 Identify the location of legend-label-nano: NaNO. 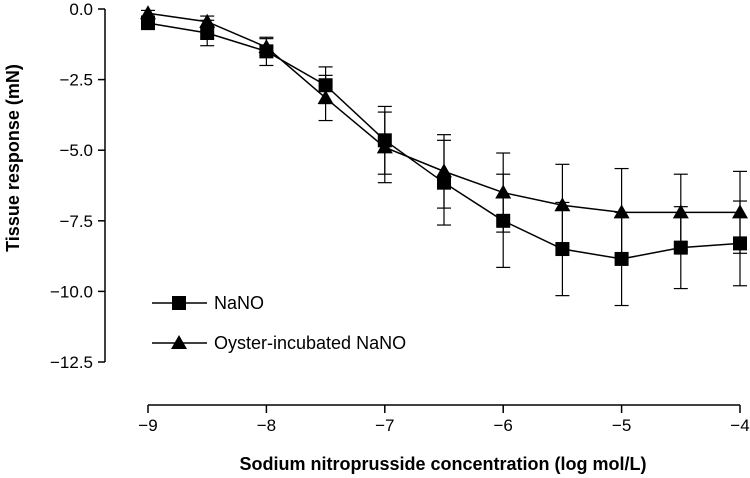
(239, 303).